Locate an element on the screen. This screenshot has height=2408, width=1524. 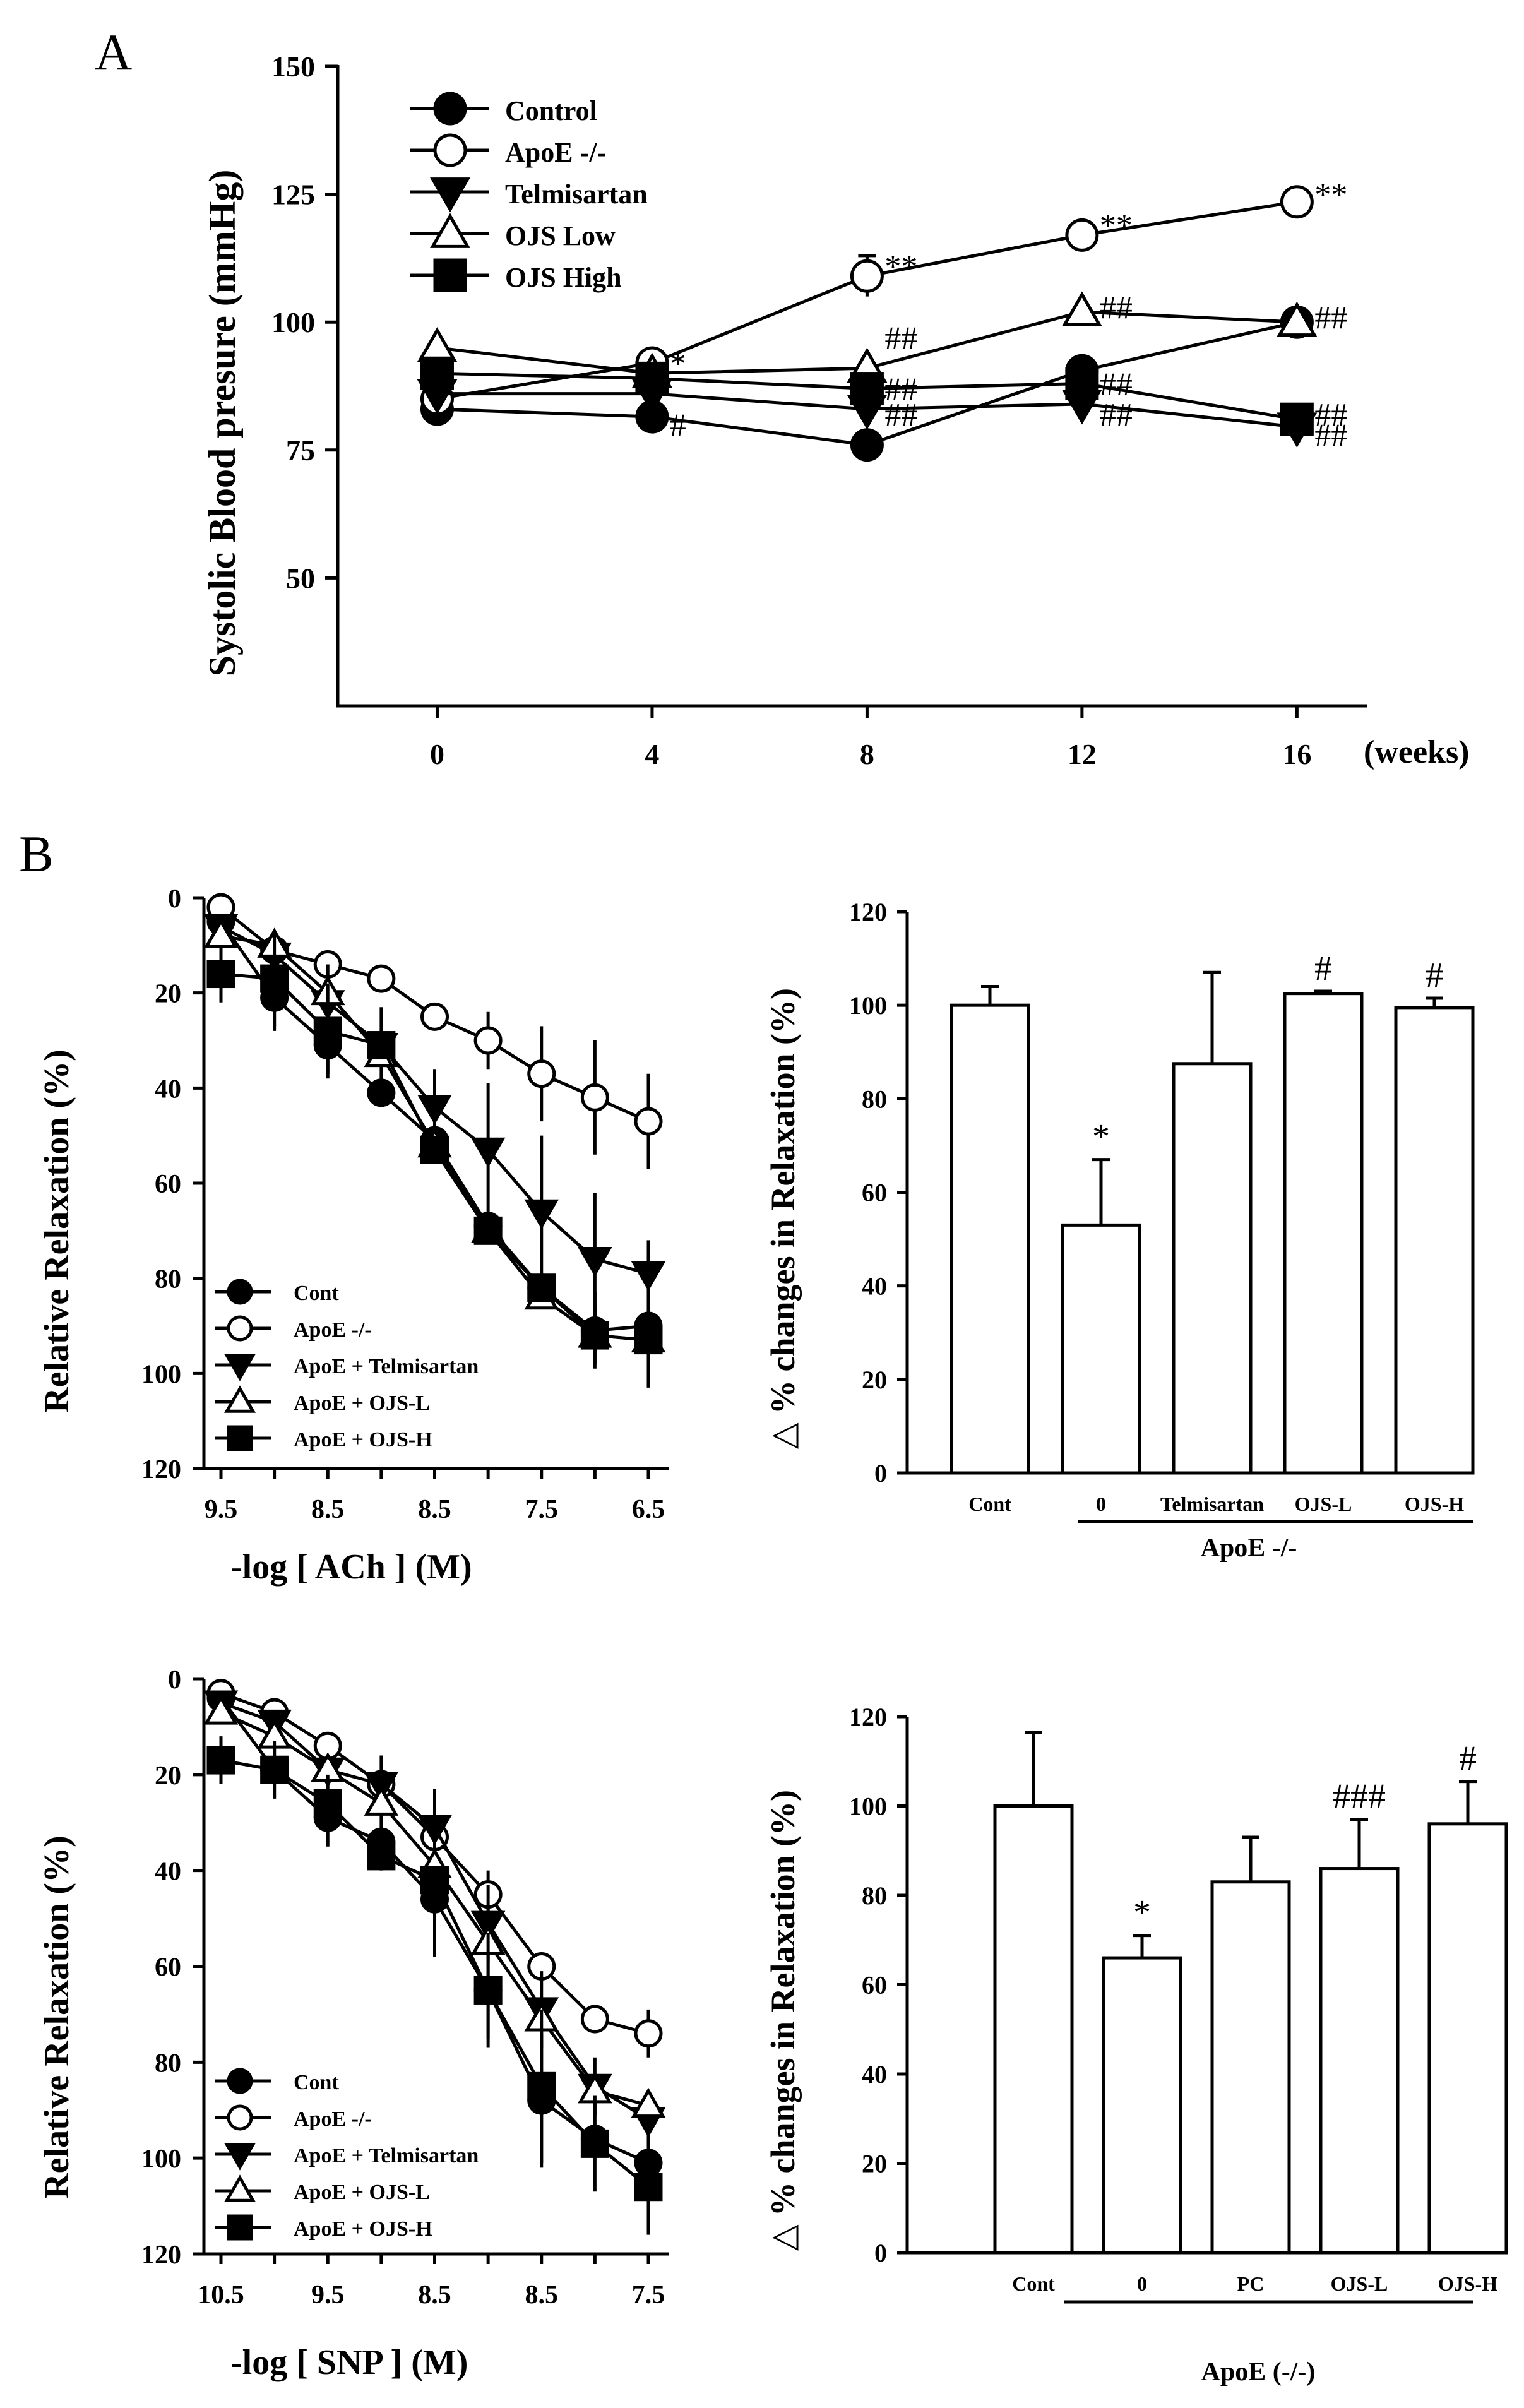
panel-b4-group-label: ApoE (-/-) is located at coordinates (1258, 2372).